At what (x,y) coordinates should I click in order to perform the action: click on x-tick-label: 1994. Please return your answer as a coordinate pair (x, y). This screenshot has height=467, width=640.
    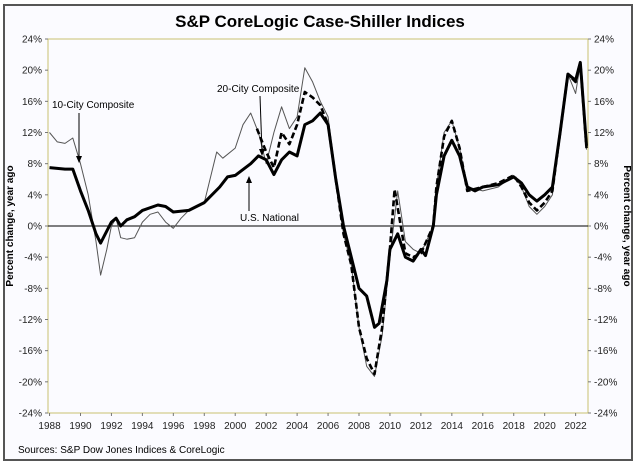
    Looking at the image, I should click on (142, 426).